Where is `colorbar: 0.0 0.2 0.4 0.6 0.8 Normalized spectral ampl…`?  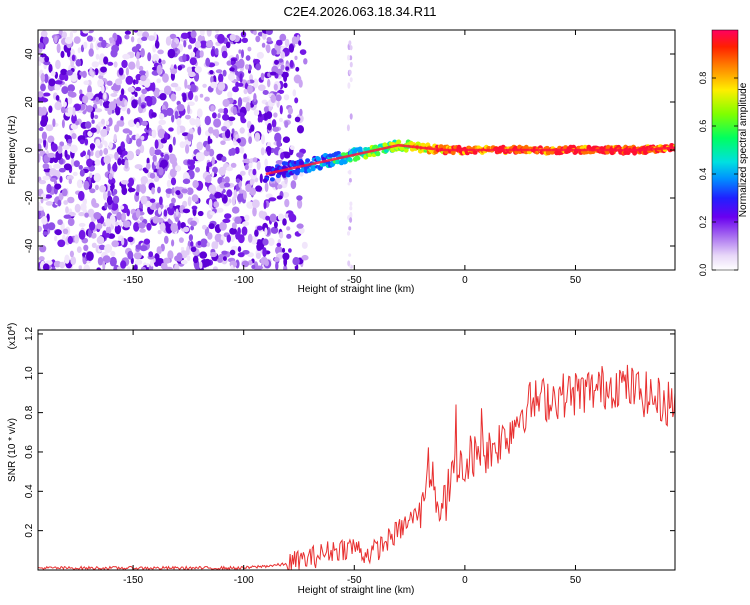
colorbar: 0.0 0.2 0.4 0.6 0.8 Normalized spectral ampl… is located at coordinates (723, 152).